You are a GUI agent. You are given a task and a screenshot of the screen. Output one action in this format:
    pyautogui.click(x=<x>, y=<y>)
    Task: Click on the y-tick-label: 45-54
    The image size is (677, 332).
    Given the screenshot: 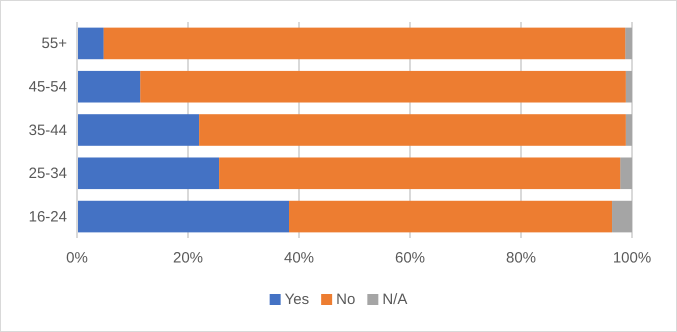 What is the action you would take?
    pyautogui.click(x=47, y=87)
    